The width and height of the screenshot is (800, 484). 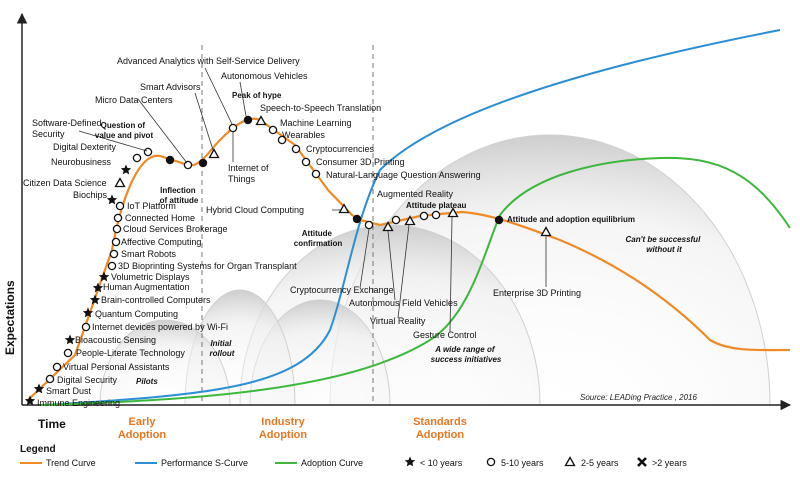 I want to click on label-biochips: Biochips, so click(x=90, y=195).